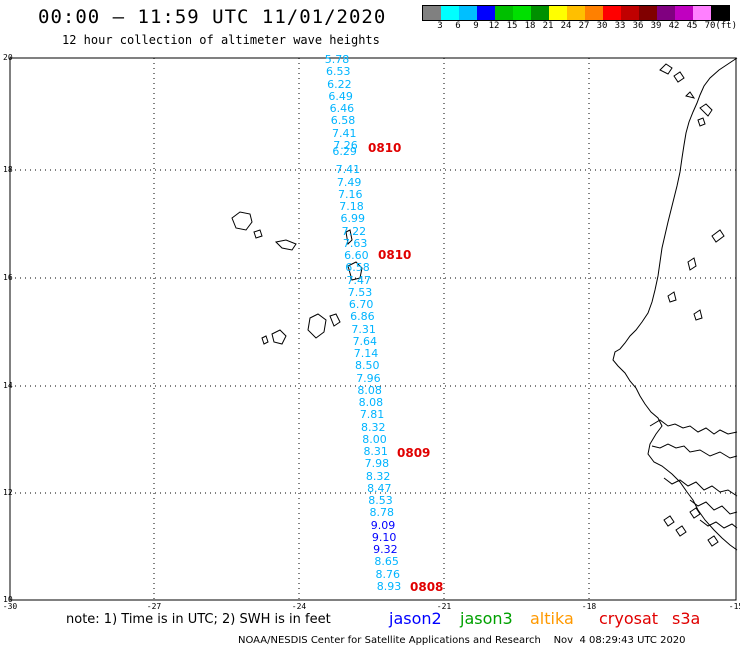 This screenshot has height=650, width=740. What do you see at coordinates (414, 453) in the screenshot?
I see `pass-time: 0809` at bounding box center [414, 453].